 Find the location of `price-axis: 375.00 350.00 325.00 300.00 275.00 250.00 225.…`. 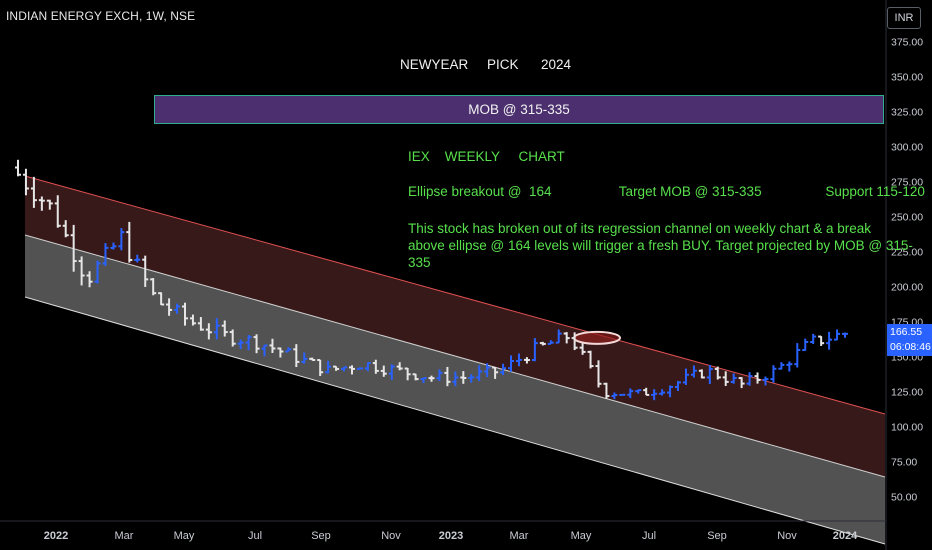

price-axis: 375.00 350.00 325.00 300.00 275.00 250.00 225.… is located at coordinates (904, 275).